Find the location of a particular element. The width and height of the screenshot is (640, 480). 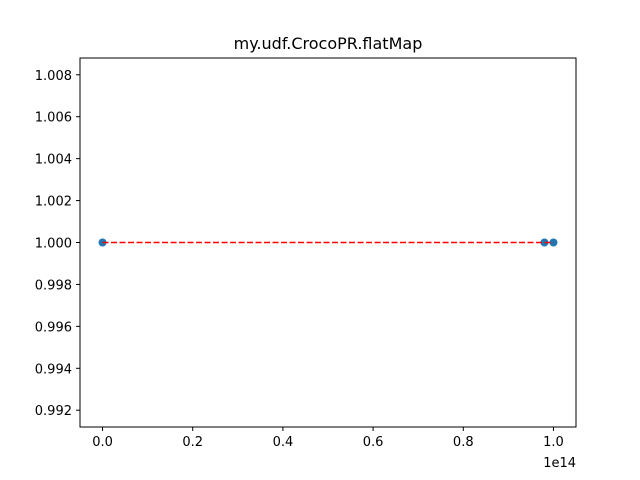

y-tick-label: 1.002 is located at coordinates (53, 202).